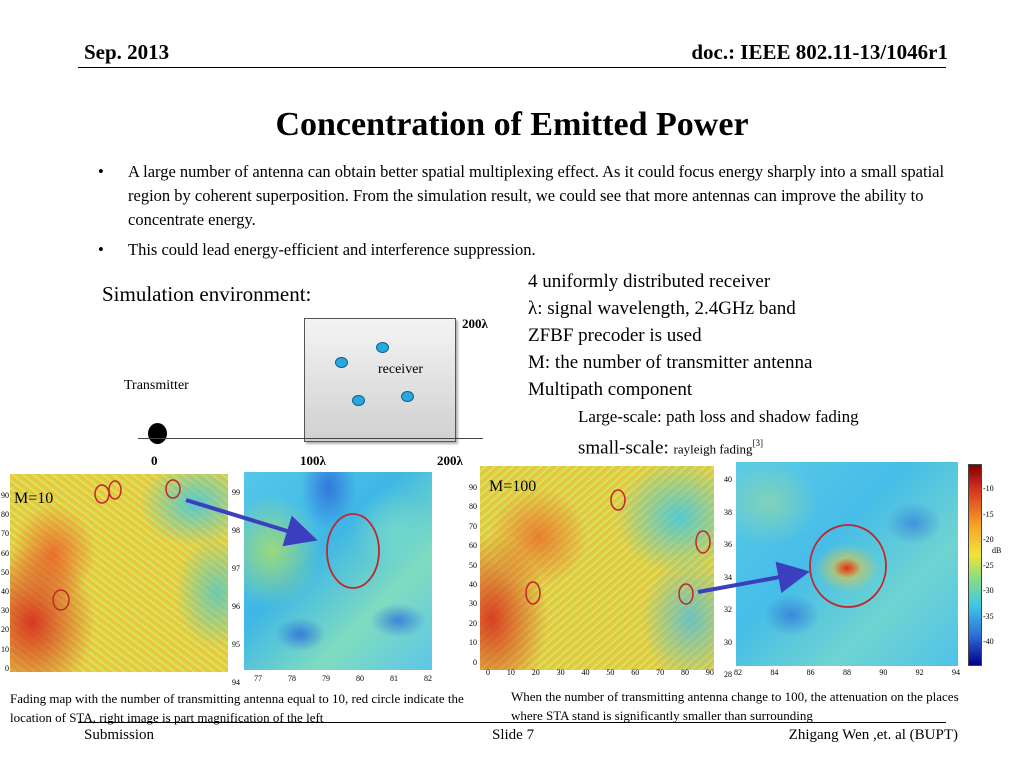 Image resolution: width=1024 pixels, height=768 pixels. I want to click on x-tick: 79, so click(326, 678).